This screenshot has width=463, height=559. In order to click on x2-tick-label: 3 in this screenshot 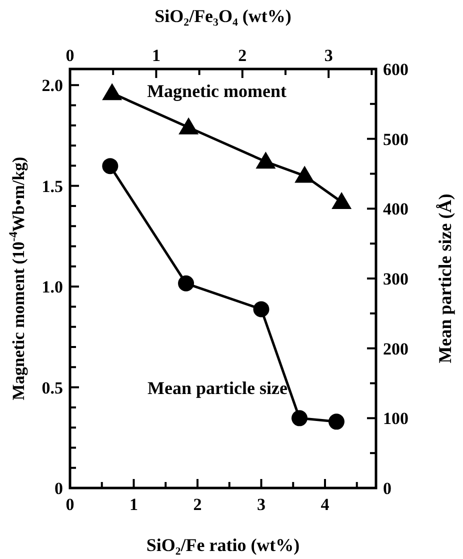, I will do `click(328, 55)`.